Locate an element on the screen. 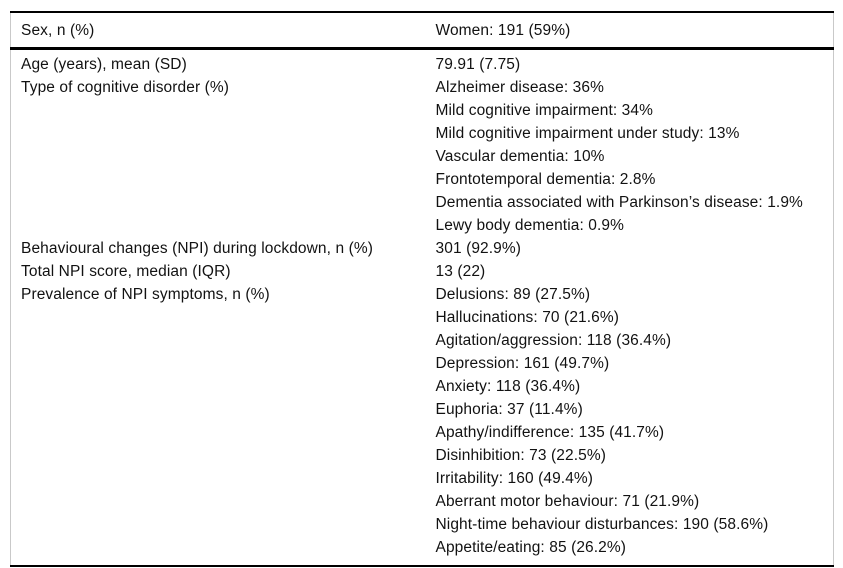 The image size is (843, 568). value-line: Depression: 161 (49.7%) is located at coordinates (522, 363).